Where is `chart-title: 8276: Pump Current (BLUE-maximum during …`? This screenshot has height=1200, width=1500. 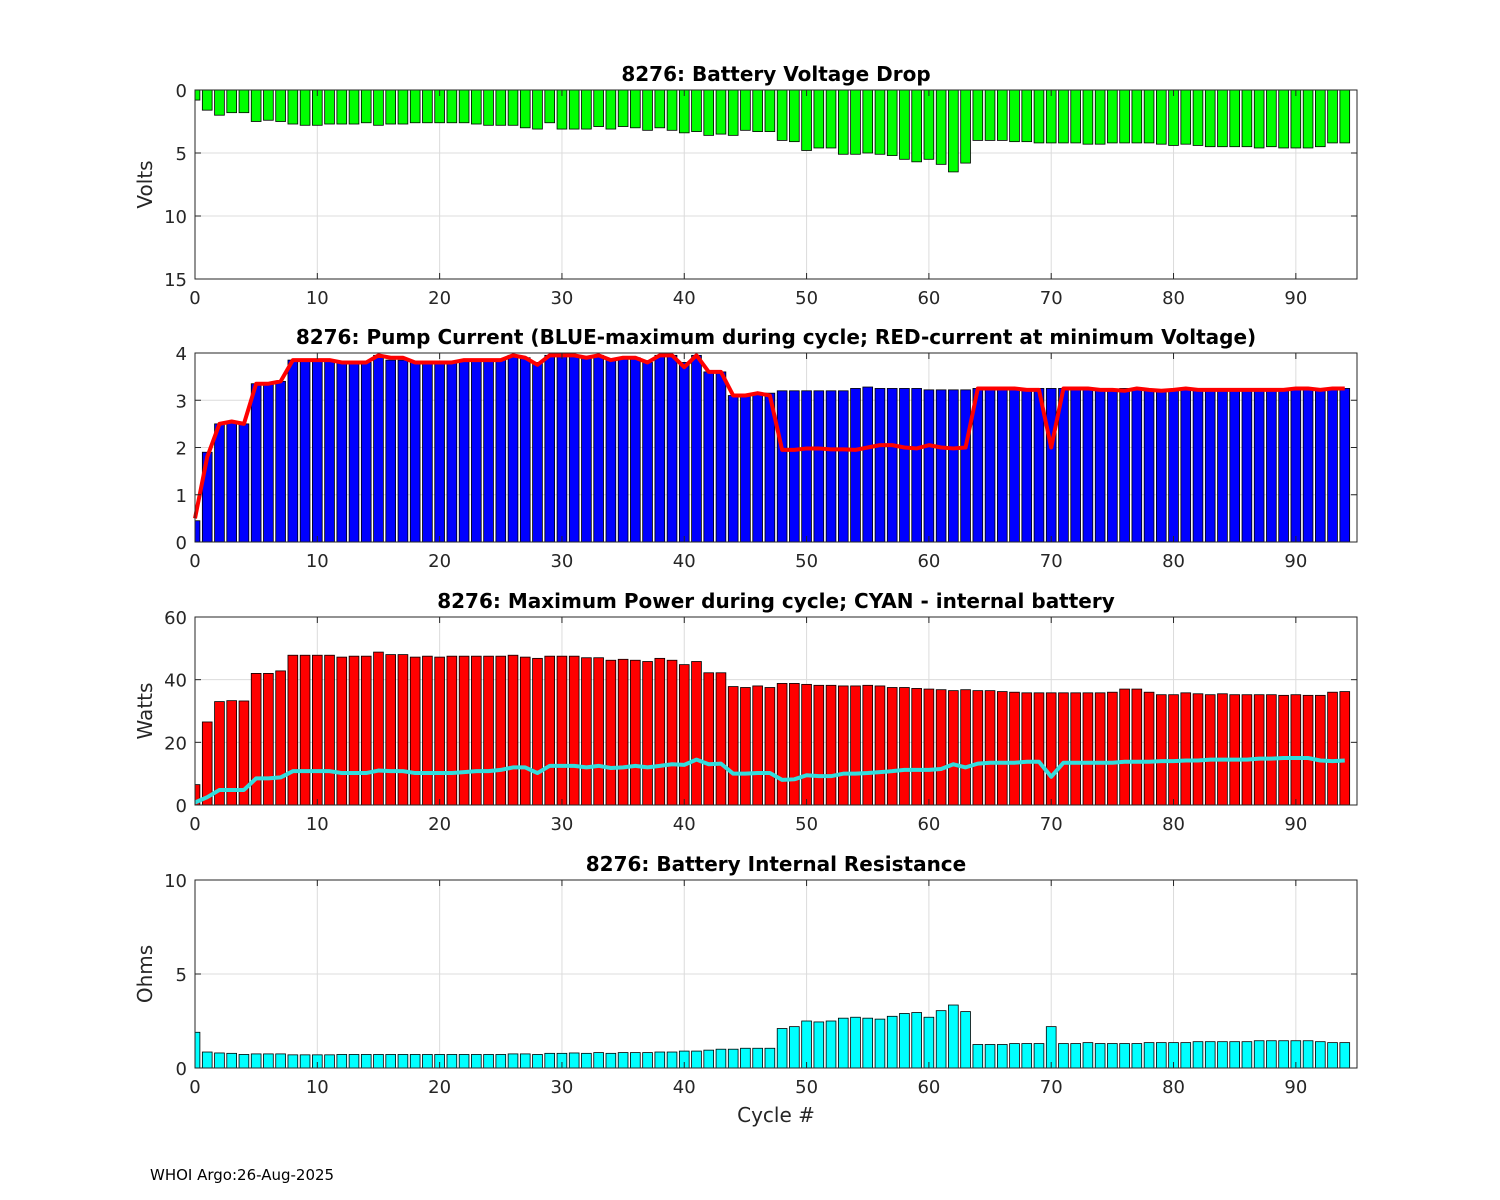 chart-title: 8276: Pump Current (BLUE-maximum during … is located at coordinates (776, 337).